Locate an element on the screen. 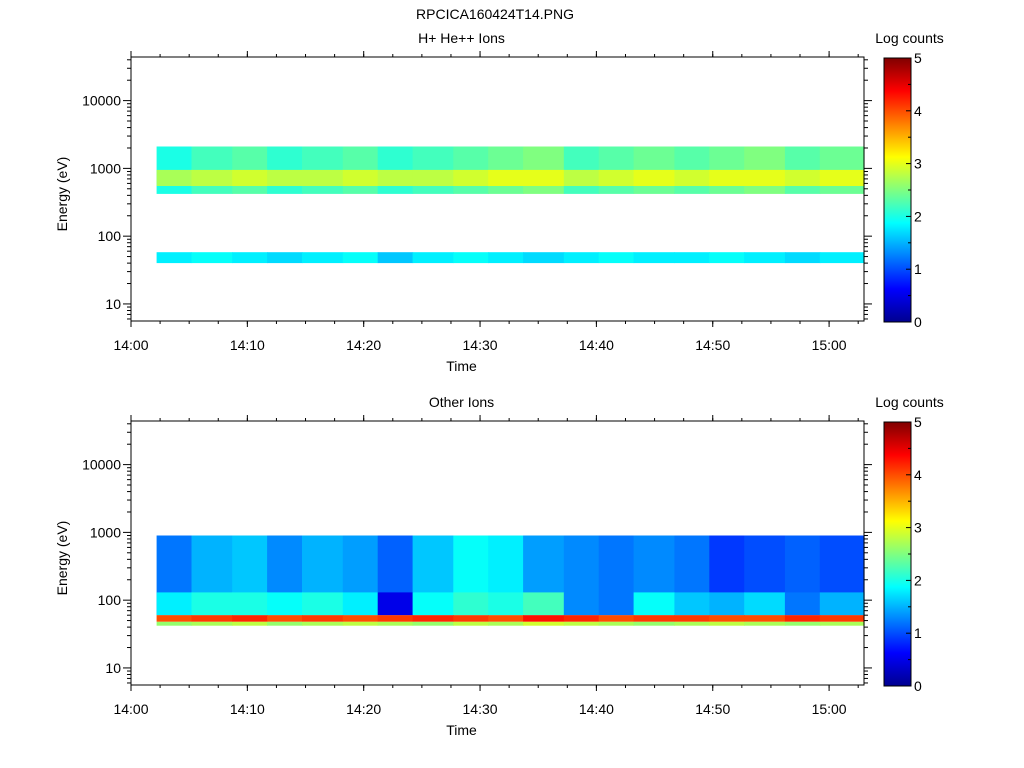 Image resolution: width=1024 pixels, height=768 pixels. x-tick-label: 14:10 is located at coordinates (247, 345).